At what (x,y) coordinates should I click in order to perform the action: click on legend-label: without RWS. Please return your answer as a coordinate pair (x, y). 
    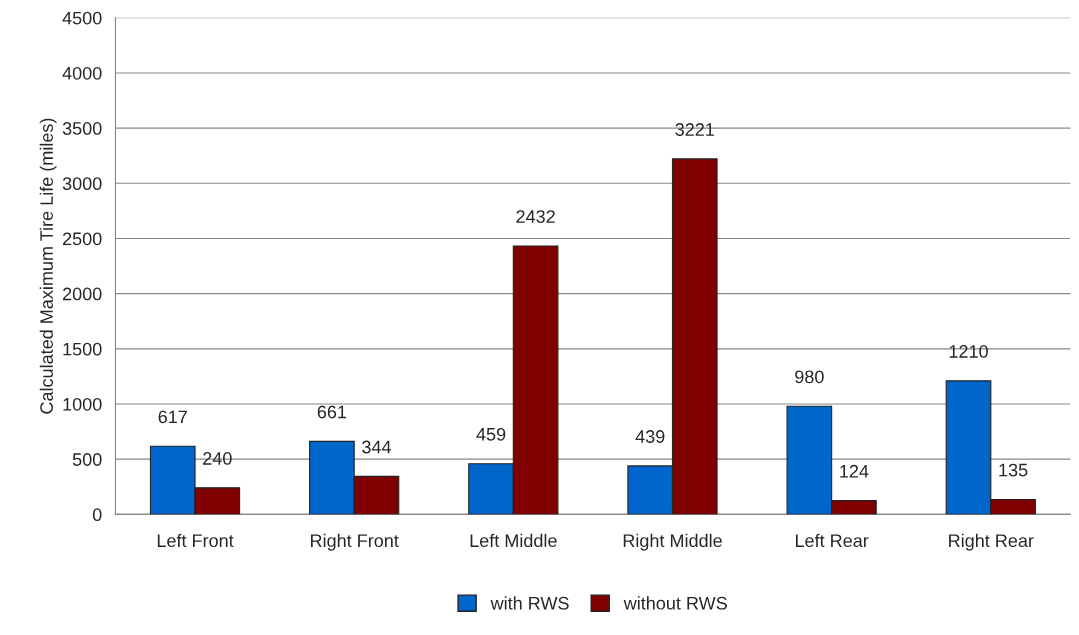
    Looking at the image, I should click on (675, 603).